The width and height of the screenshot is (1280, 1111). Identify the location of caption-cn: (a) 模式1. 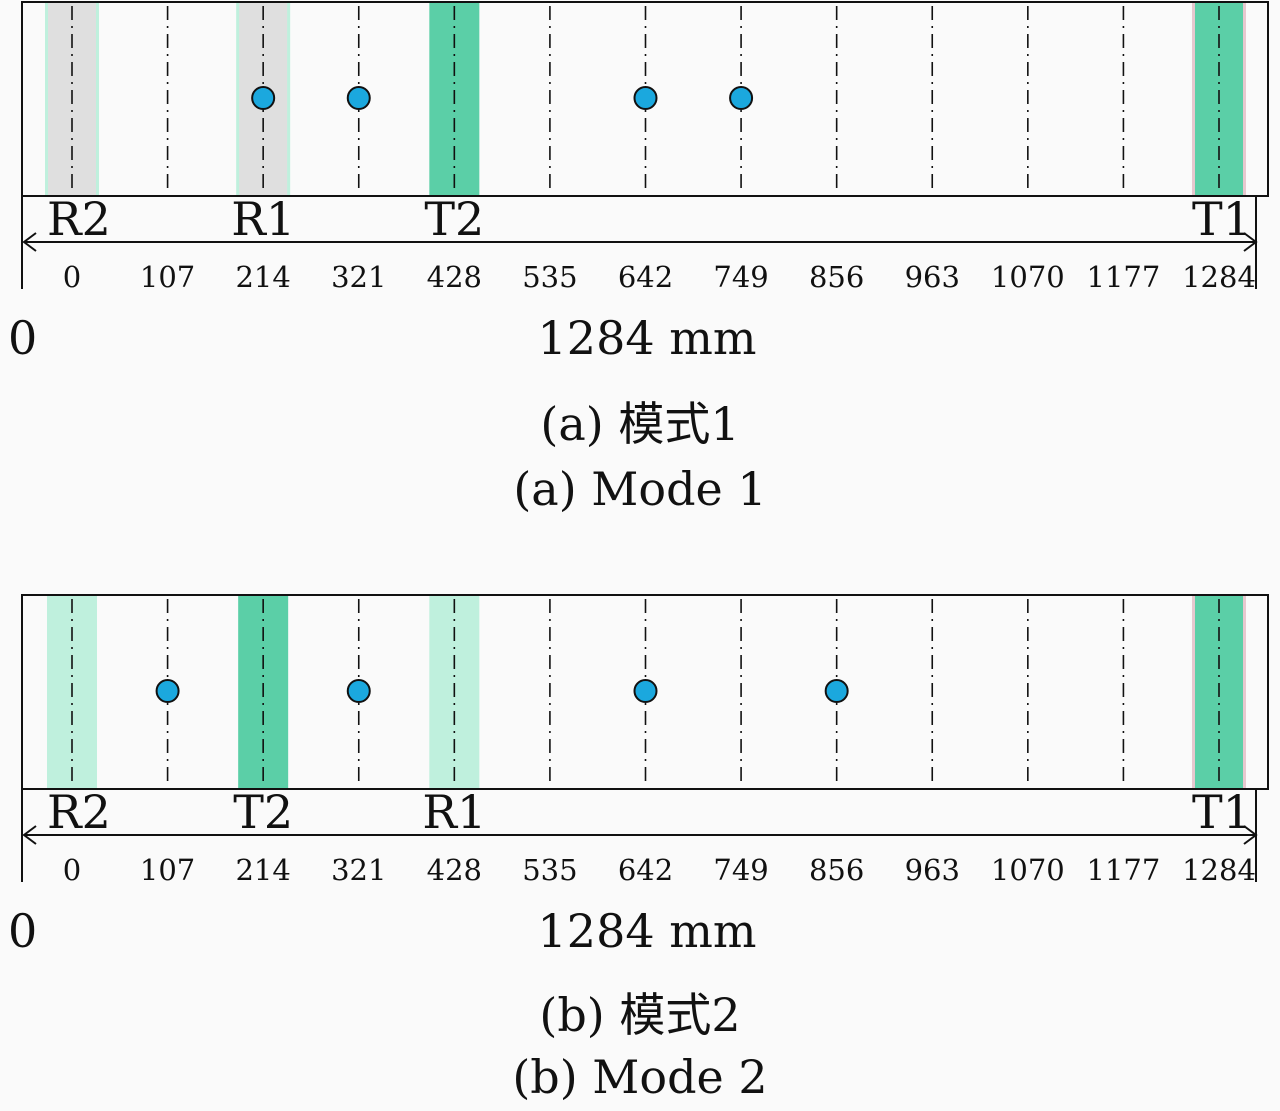
(639, 424).